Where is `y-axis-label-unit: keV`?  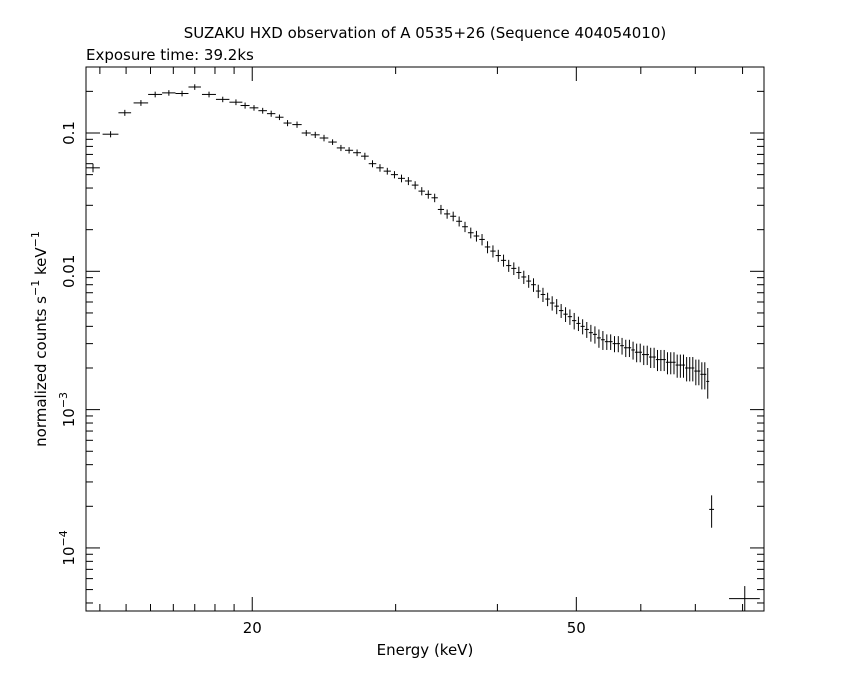 y-axis-label-unit: keV is located at coordinates (41, 263).